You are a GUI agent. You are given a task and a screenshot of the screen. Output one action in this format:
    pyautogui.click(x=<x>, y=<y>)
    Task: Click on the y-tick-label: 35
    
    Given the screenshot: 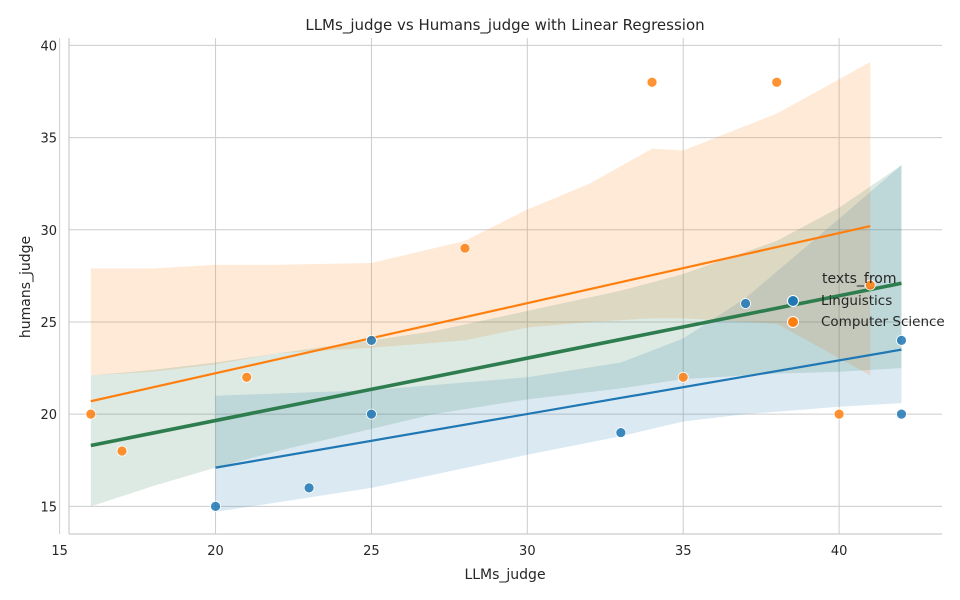 What is the action you would take?
    pyautogui.click(x=48, y=139)
    